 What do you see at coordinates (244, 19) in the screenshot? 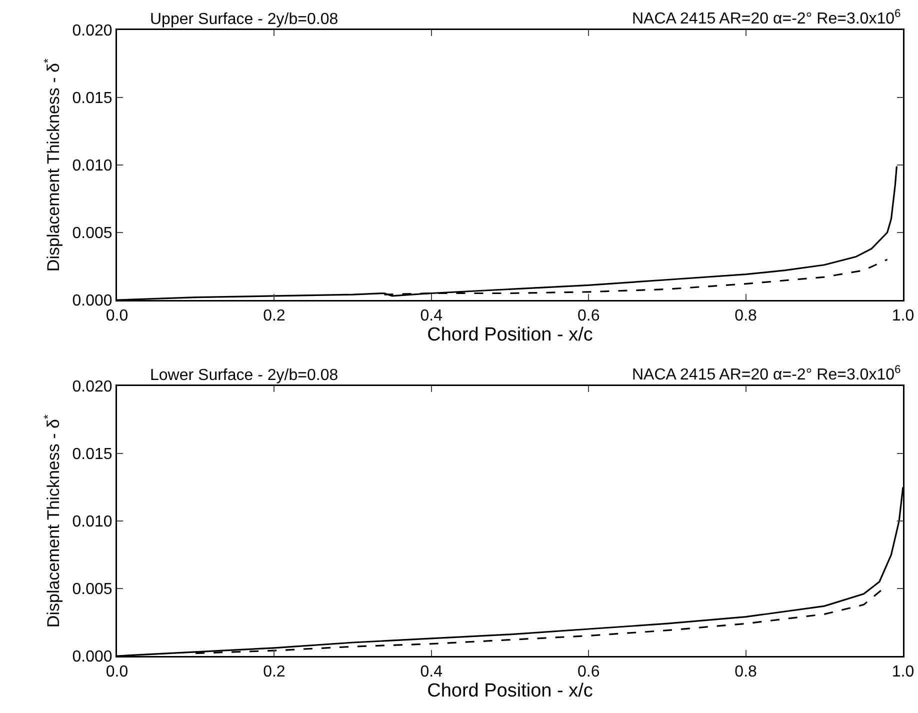
I see `chart-title: Upper Surface - 2y/b=0.08` at bounding box center [244, 19].